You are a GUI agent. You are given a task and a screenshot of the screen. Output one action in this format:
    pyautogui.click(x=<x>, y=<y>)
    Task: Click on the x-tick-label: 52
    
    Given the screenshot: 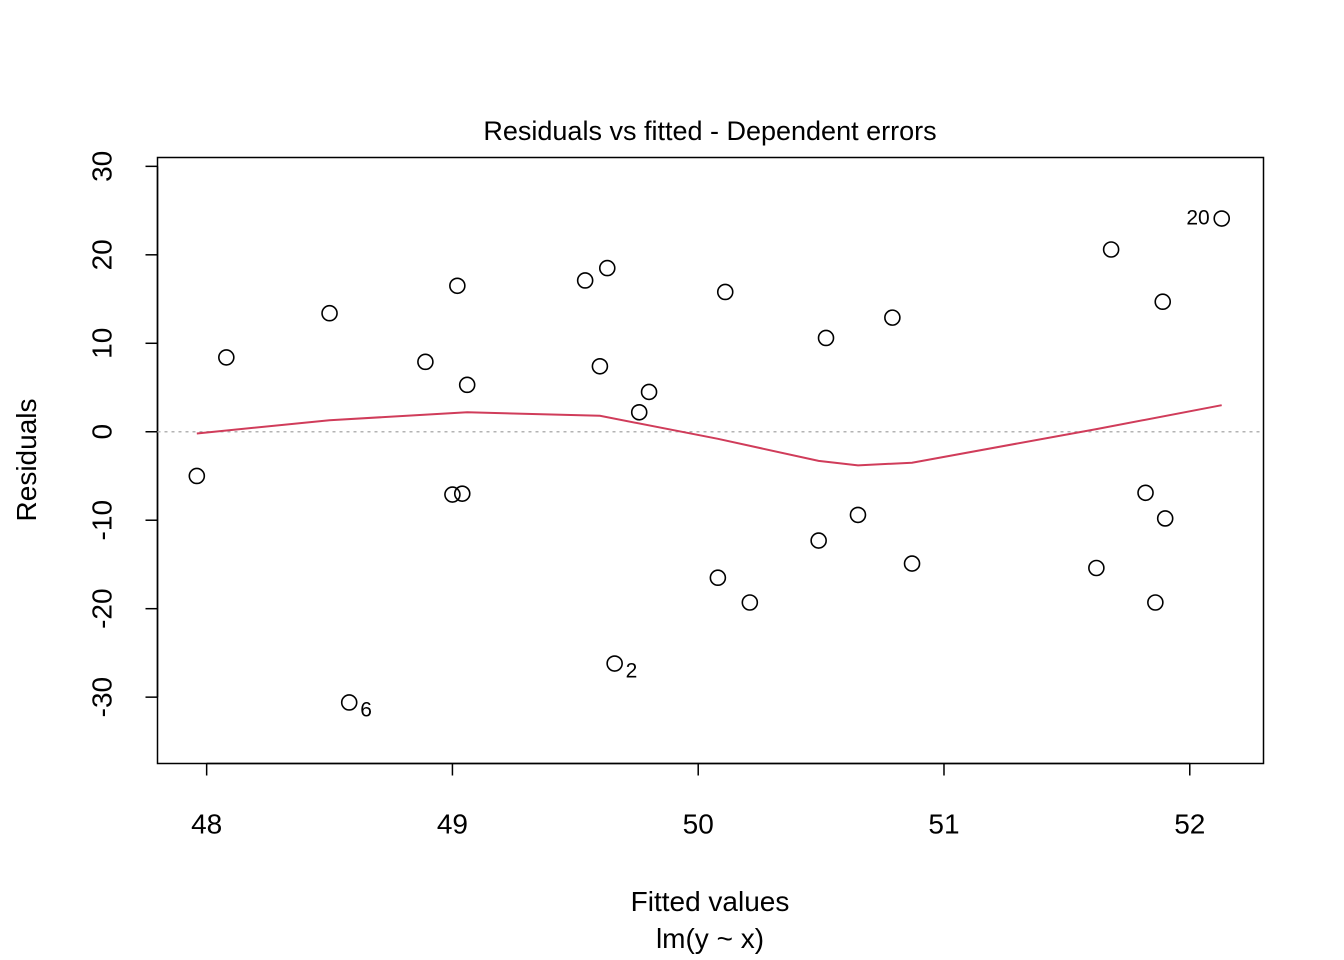 What is the action you would take?
    pyautogui.click(x=1189, y=824)
    